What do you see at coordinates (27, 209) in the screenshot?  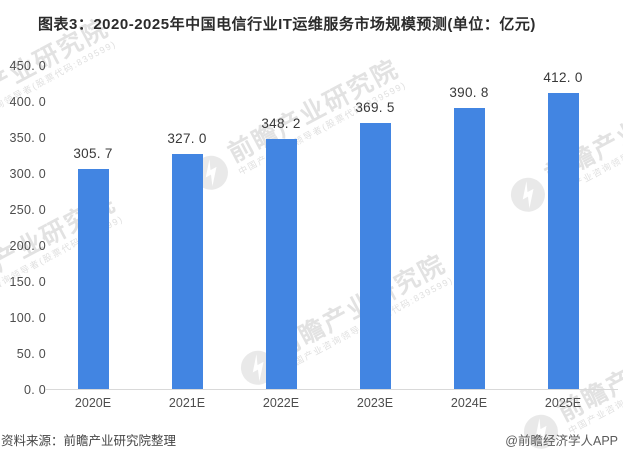 I see `y-axis-tick-label: 250. 0` at bounding box center [27, 209].